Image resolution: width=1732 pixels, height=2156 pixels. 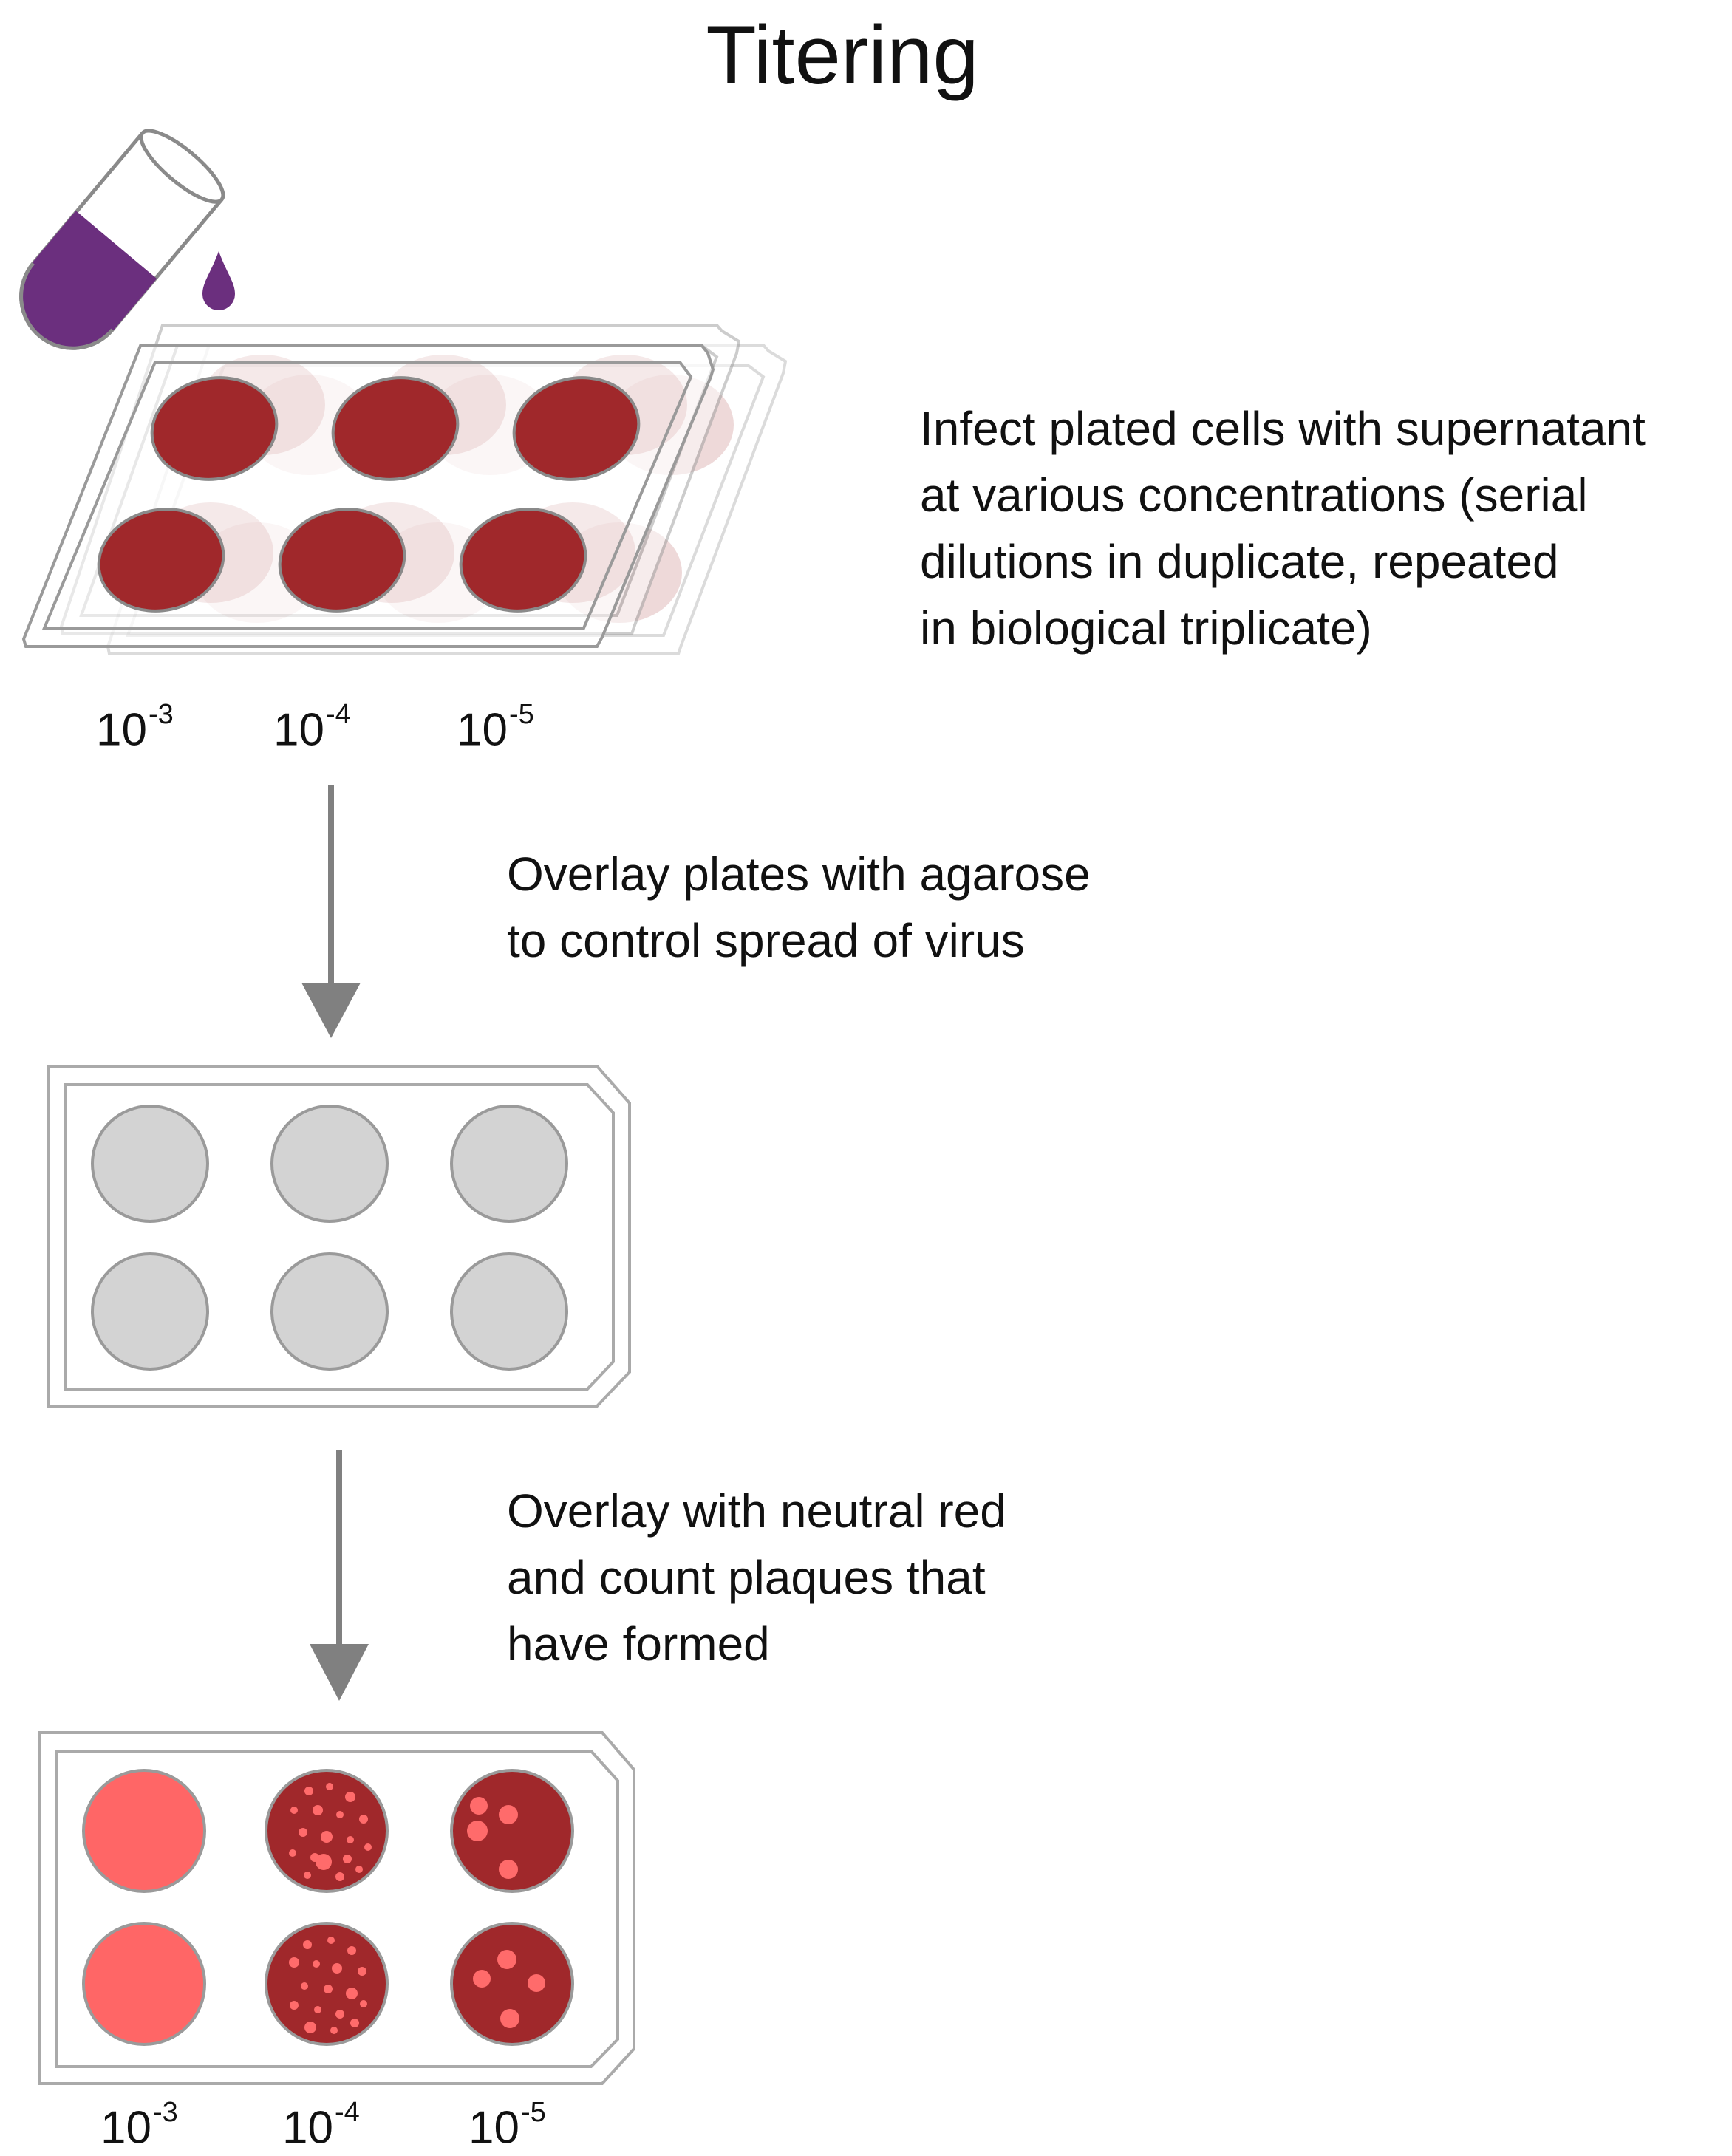 What do you see at coordinates (218, 280) in the screenshot?
I see `liquid-drop-icon` at bounding box center [218, 280].